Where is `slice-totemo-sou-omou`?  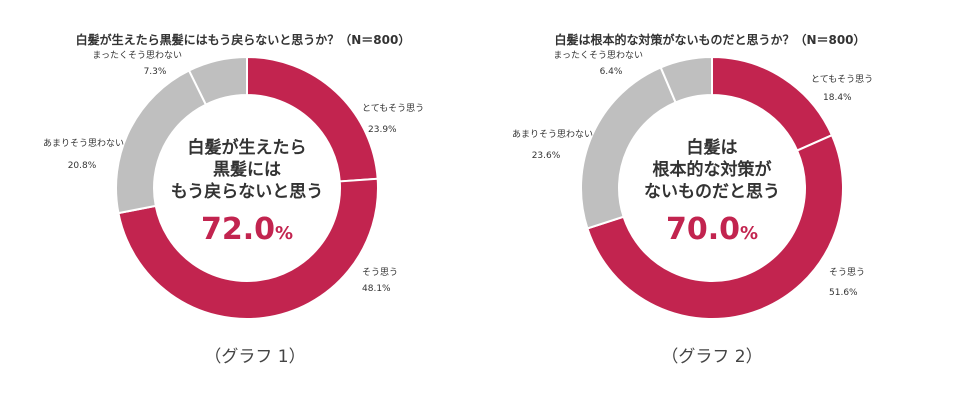 slice-totemo-sou-omou is located at coordinates (772, 103).